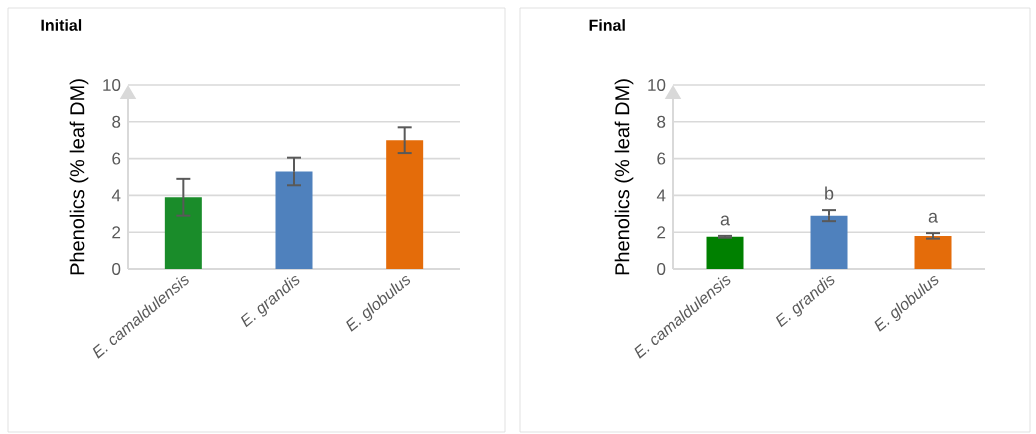  Describe the element at coordinates (61, 25) in the screenshot. I see `chart-title: Initial` at that location.